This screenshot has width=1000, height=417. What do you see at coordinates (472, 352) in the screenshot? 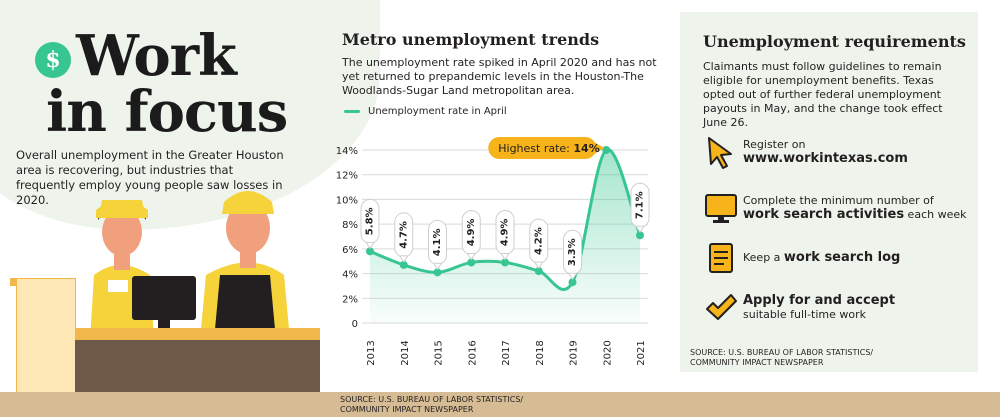
I see `x-tick-label: 2016` at bounding box center [472, 352].